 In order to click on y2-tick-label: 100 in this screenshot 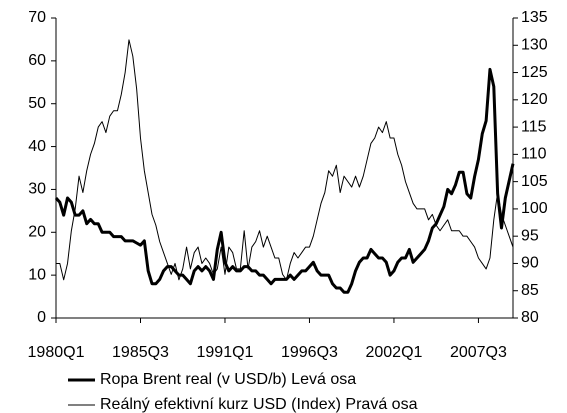, I will do `click(534, 208)`.